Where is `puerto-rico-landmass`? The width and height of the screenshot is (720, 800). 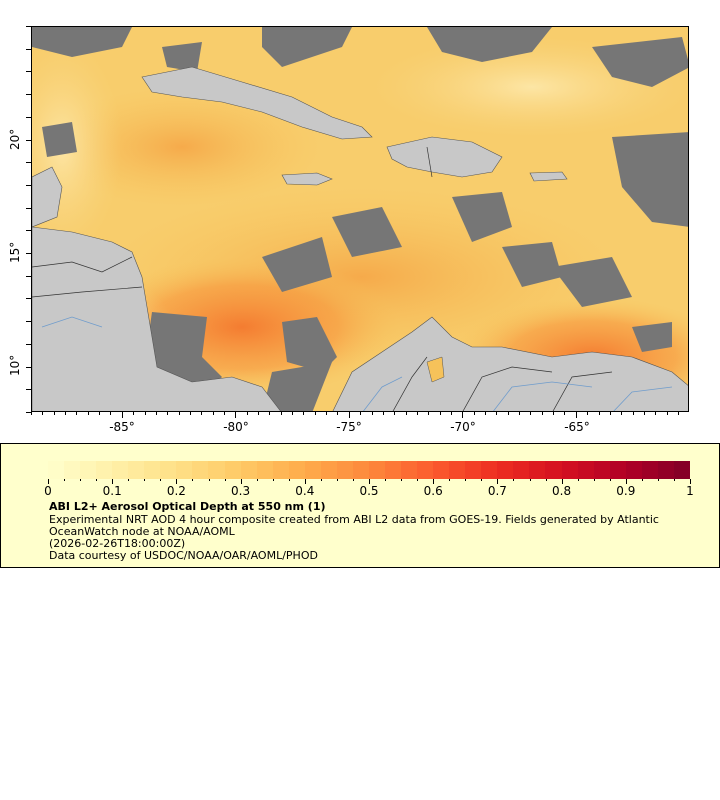
puerto-rico-landmass is located at coordinates (548, 176).